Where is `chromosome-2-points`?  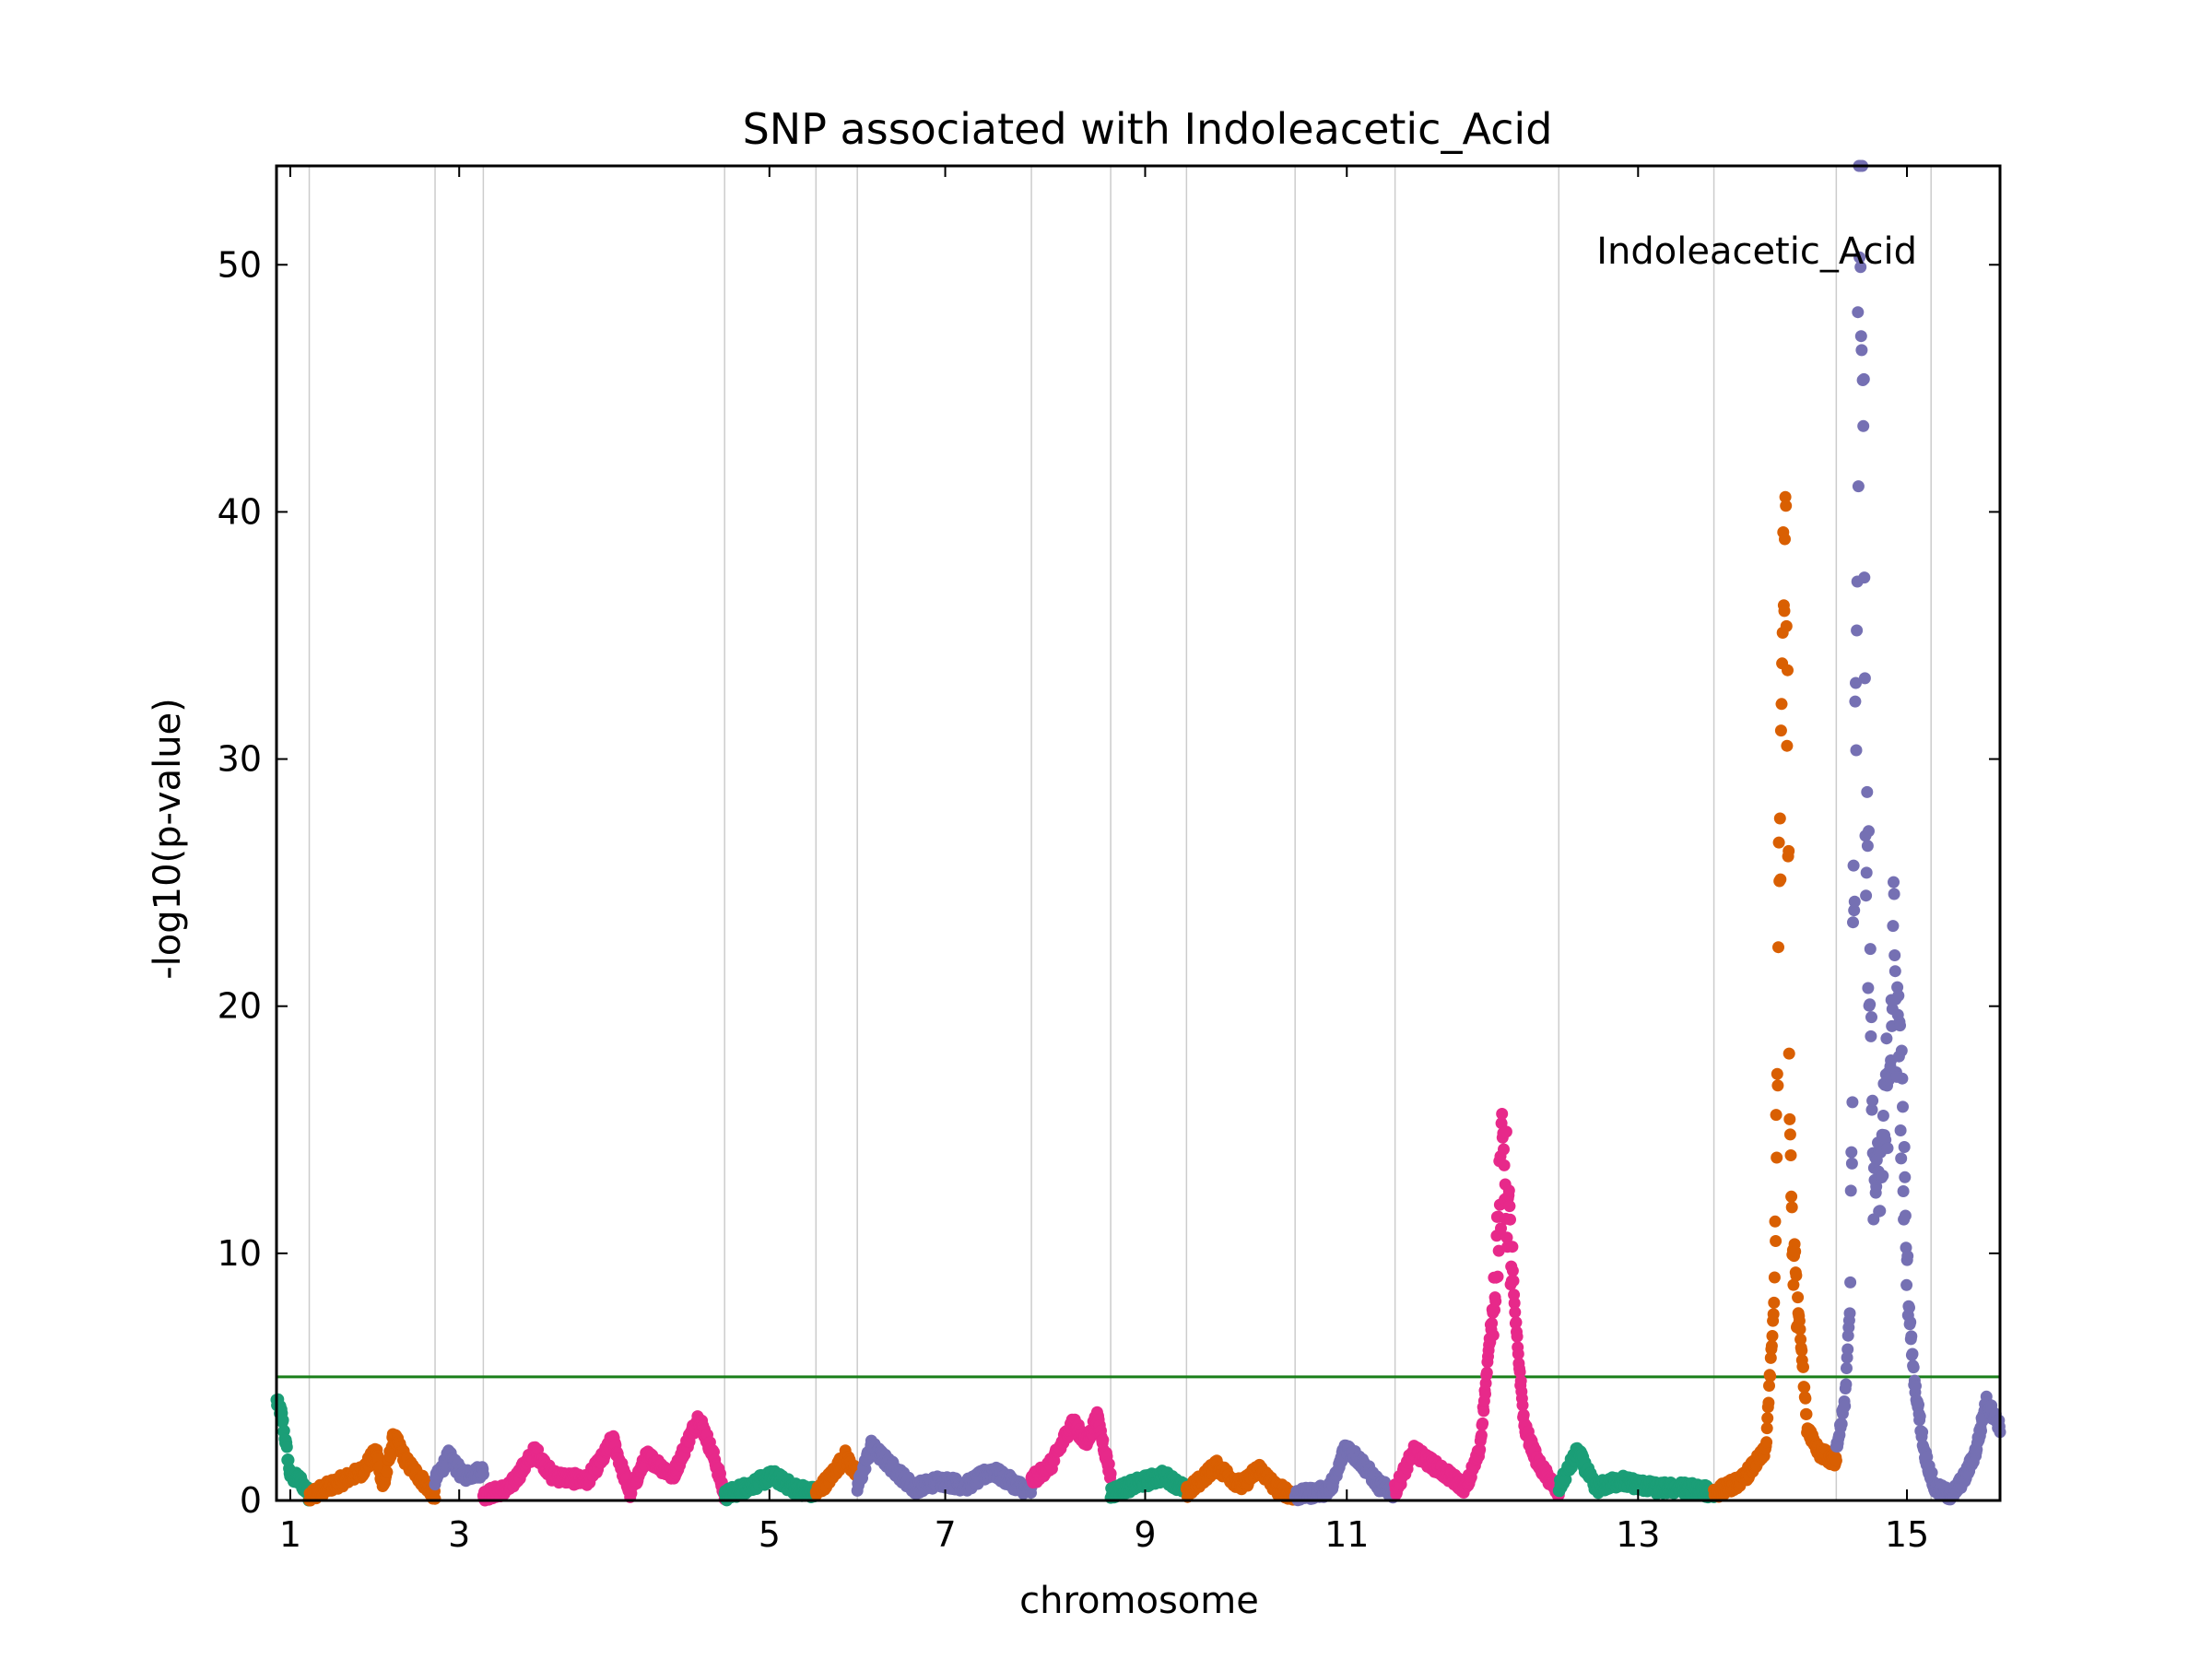
chromosome-2-points is located at coordinates (372, 1467).